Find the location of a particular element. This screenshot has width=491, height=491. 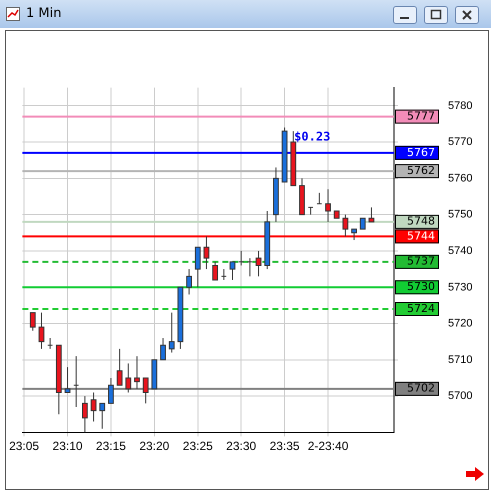

annotation: $0.23 is located at coordinates (312, 137).